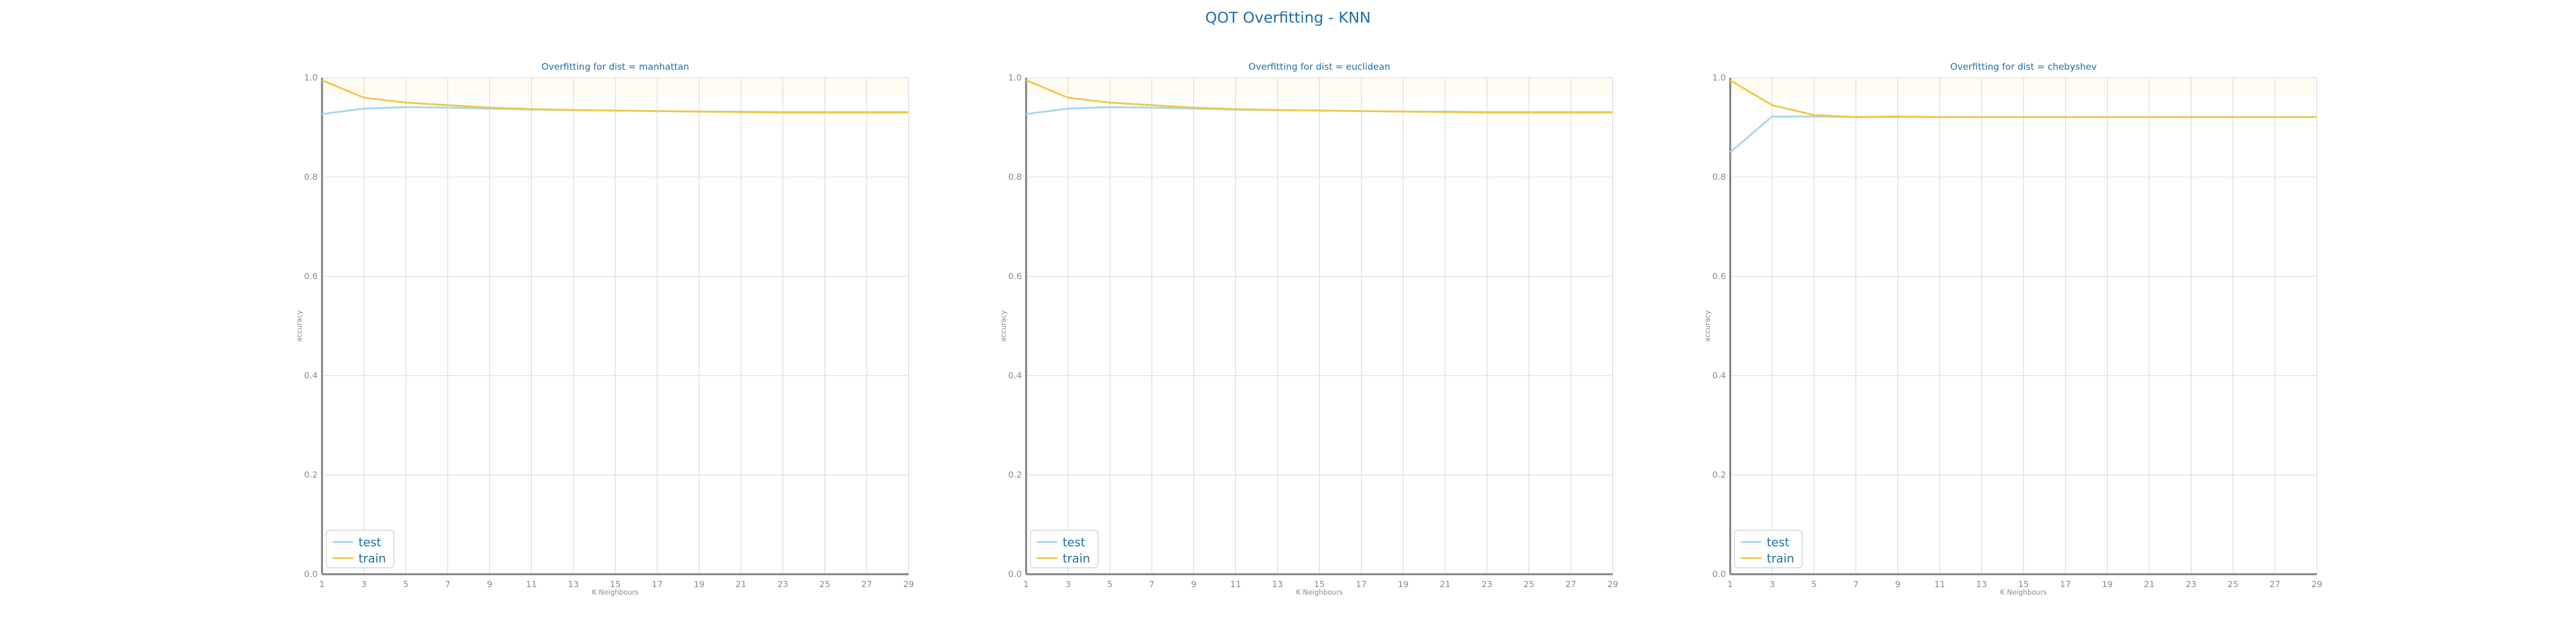 This screenshot has height=644, width=2576. I want to click on chart-title: Overfitting for dist = euclidean, so click(1320, 67).